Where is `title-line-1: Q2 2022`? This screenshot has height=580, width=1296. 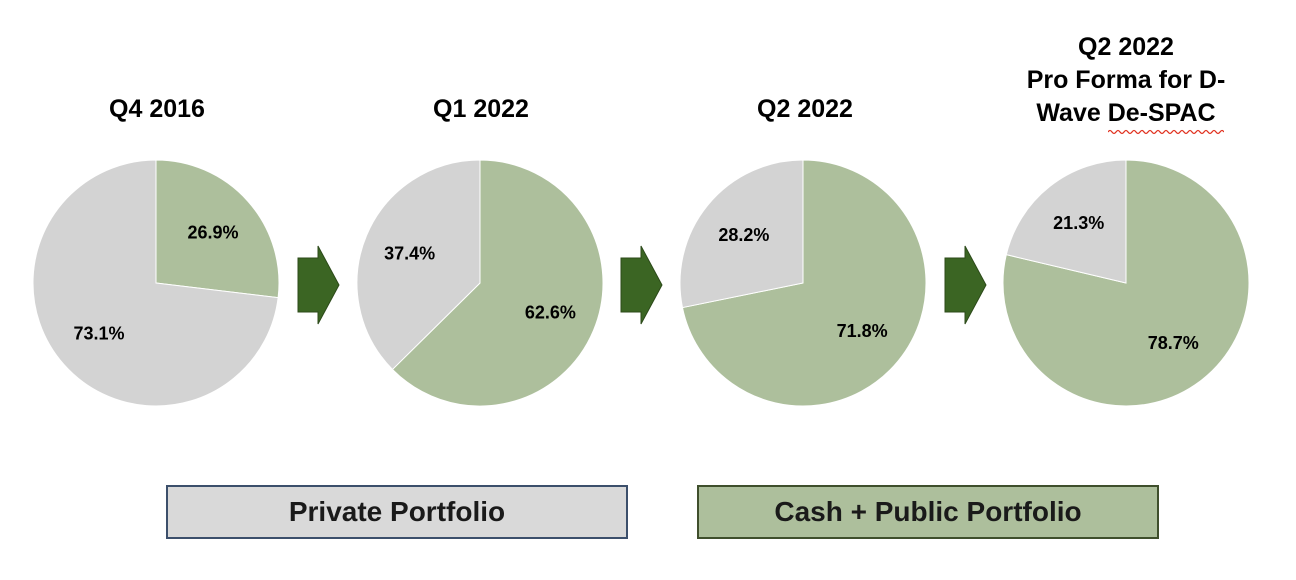 title-line-1: Q2 2022 is located at coordinates (1126, 47).